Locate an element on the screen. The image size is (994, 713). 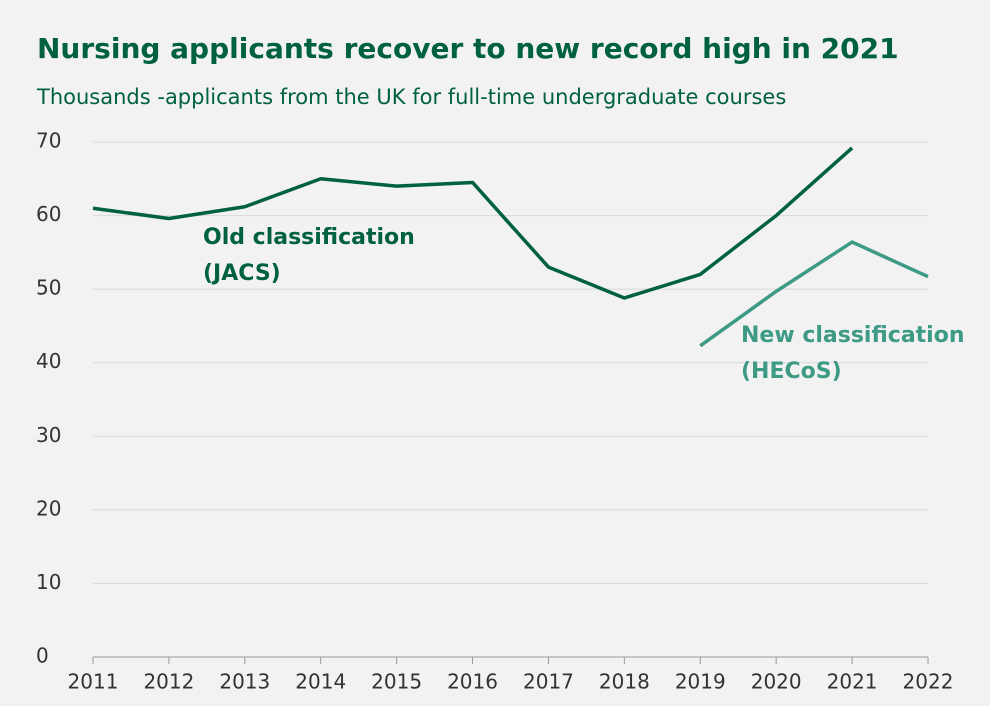
y-tick-label: 50 is located at coordinates (48, 288).